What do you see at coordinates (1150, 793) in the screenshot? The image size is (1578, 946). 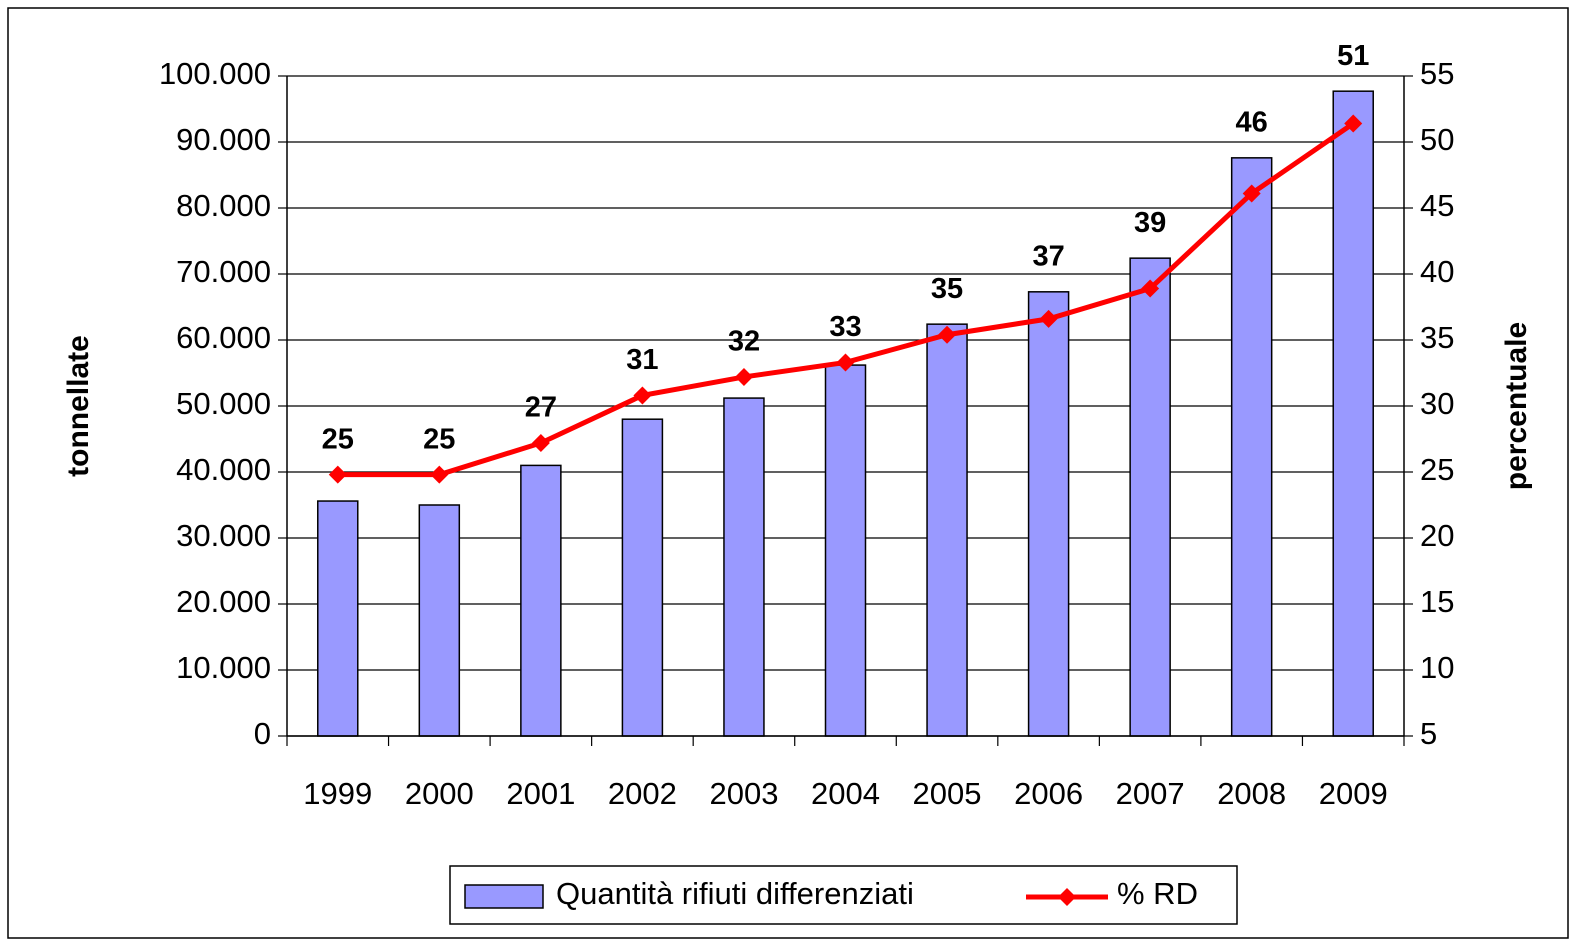 I see `x-tick-label: 2007` at bounding box center [1150, 793].